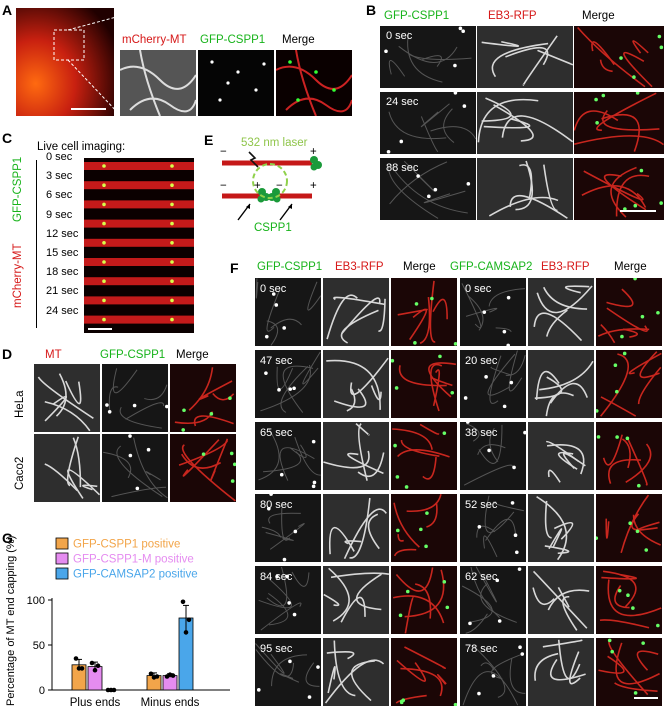  What do you see at coordinates (7, 10) in the screenshot?
I see `panel-label-a: A` at bounding box center [7, 10].